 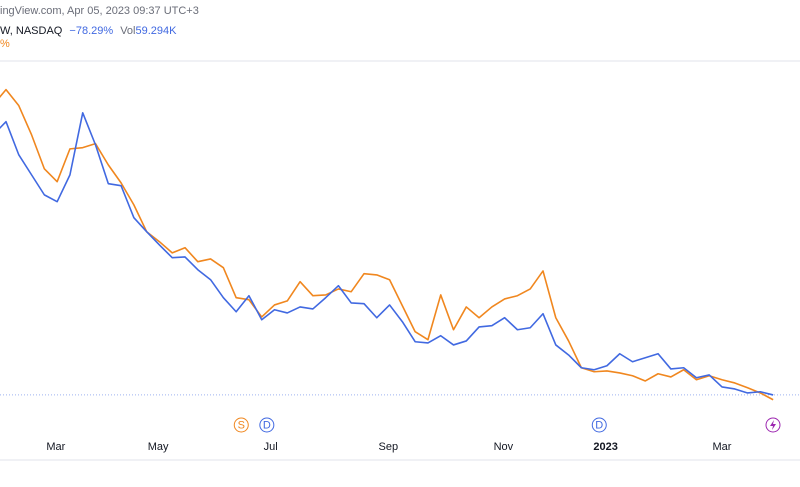 What do you see at coordinates (157, 31) in the screenshot?
I see `vol: 59.294K` at bounding box center [157, 31].